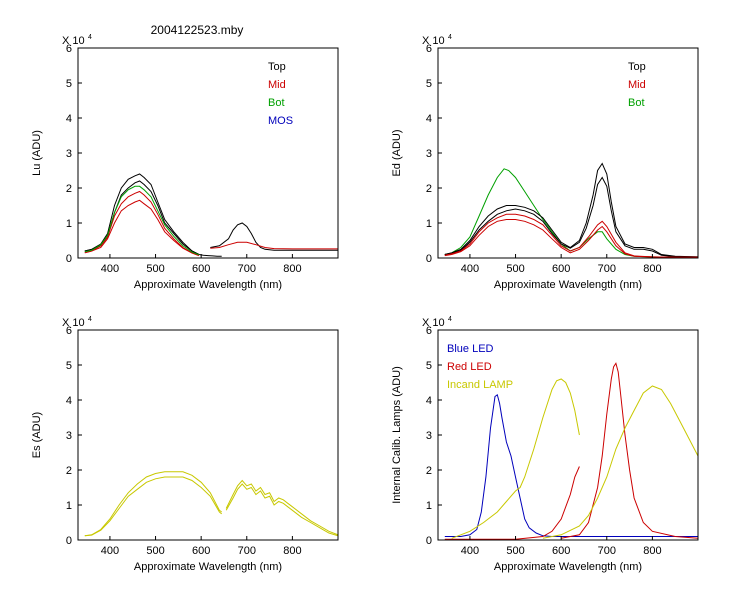  What do you see at coordinates (470, 349) in the screenshot?
I see `legend-entry-blue-led: Blue LED` at bounding box center [470, 349].